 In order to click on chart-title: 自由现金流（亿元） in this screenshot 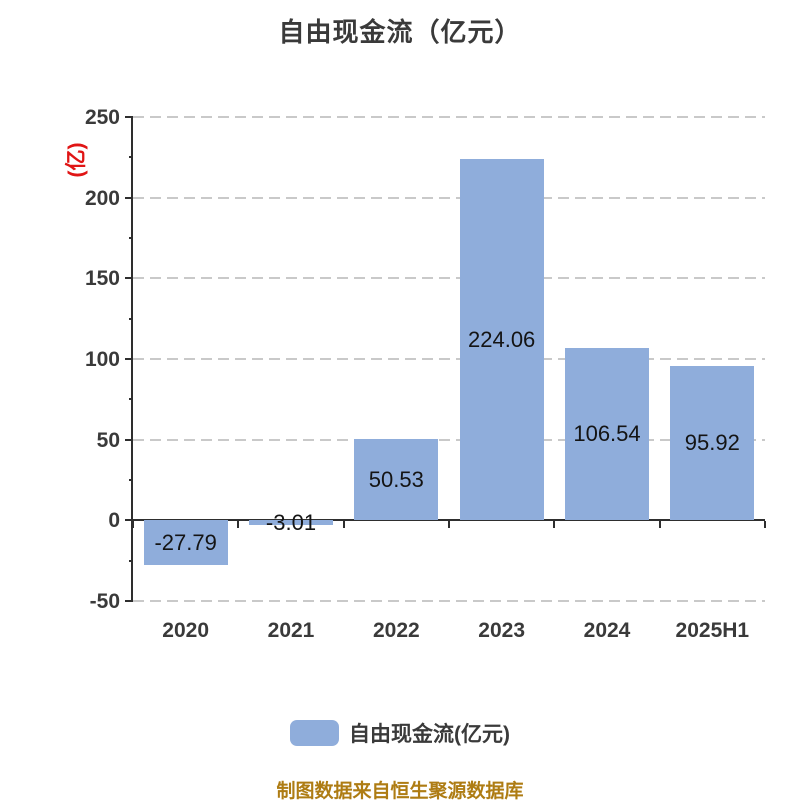, I will do `click(400, 32)`.